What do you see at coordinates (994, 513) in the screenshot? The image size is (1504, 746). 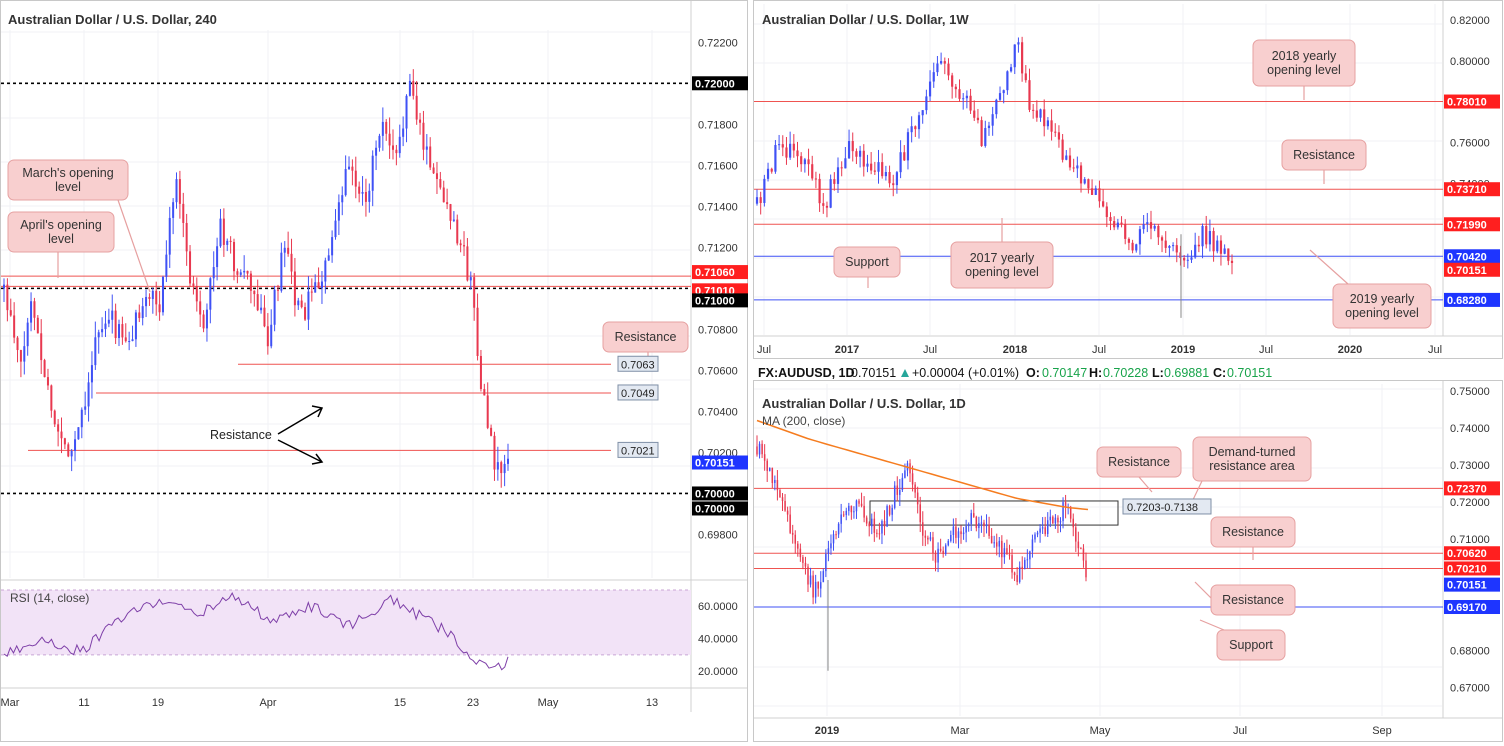 I see `daily-demand-zone` at bounding box center [994, 513].